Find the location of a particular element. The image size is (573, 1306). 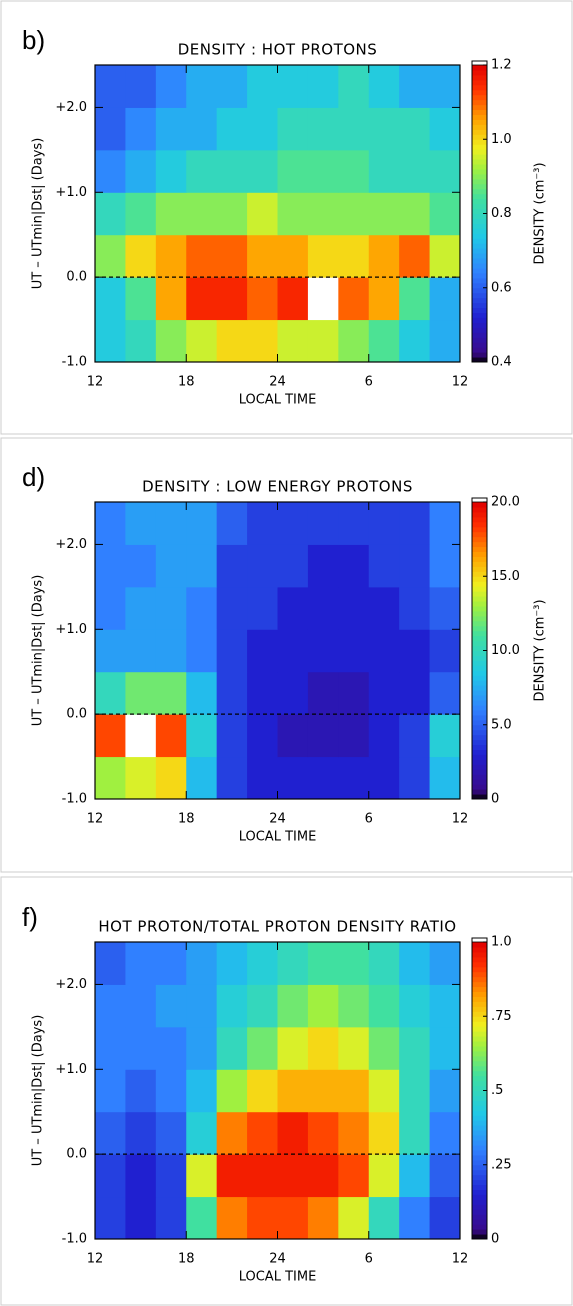

x-tick-label: 24 is located at coordinates (277, 1259).